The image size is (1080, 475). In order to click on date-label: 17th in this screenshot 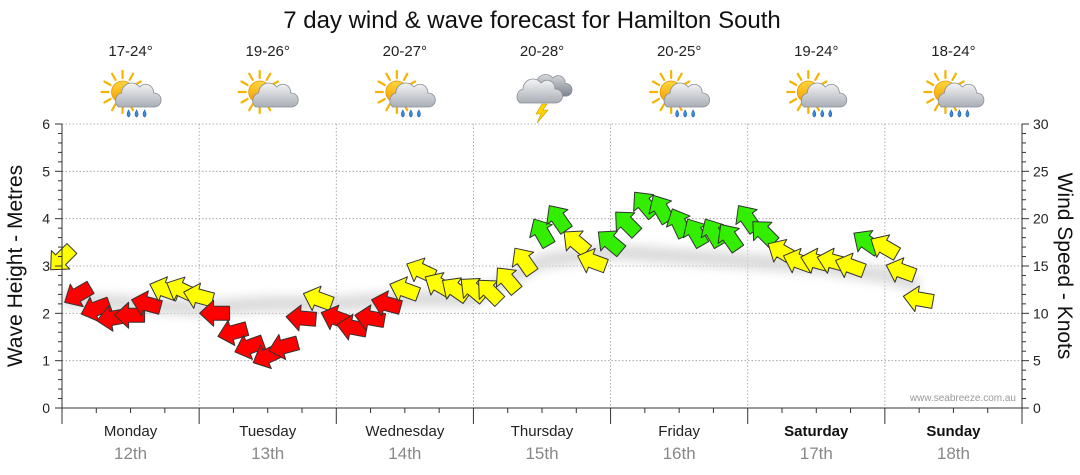, I will do `click(816, 453)`.